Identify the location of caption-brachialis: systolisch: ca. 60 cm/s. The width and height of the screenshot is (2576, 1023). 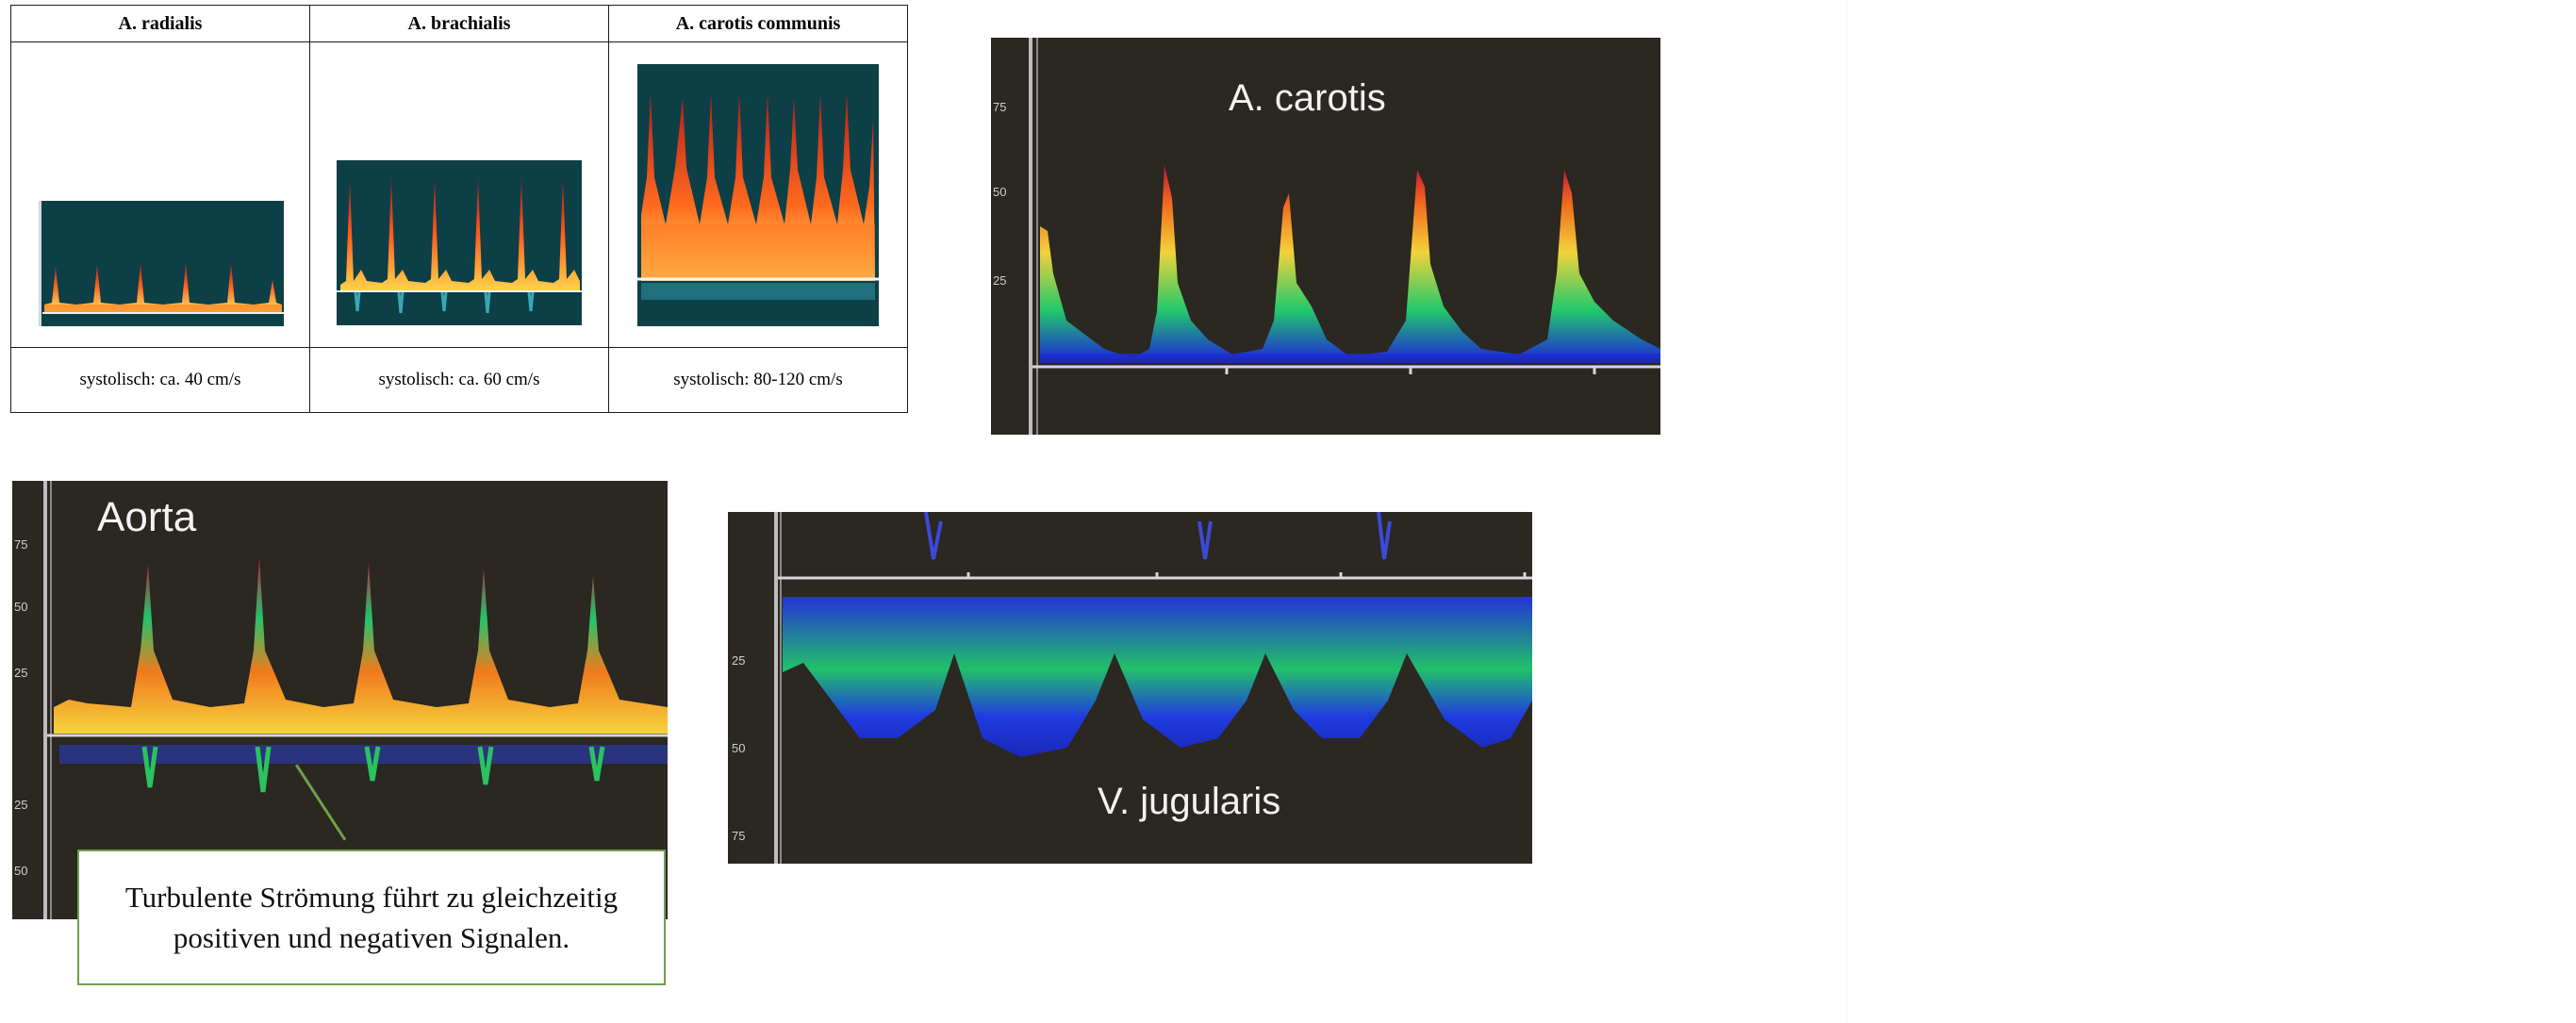
(459, 380).